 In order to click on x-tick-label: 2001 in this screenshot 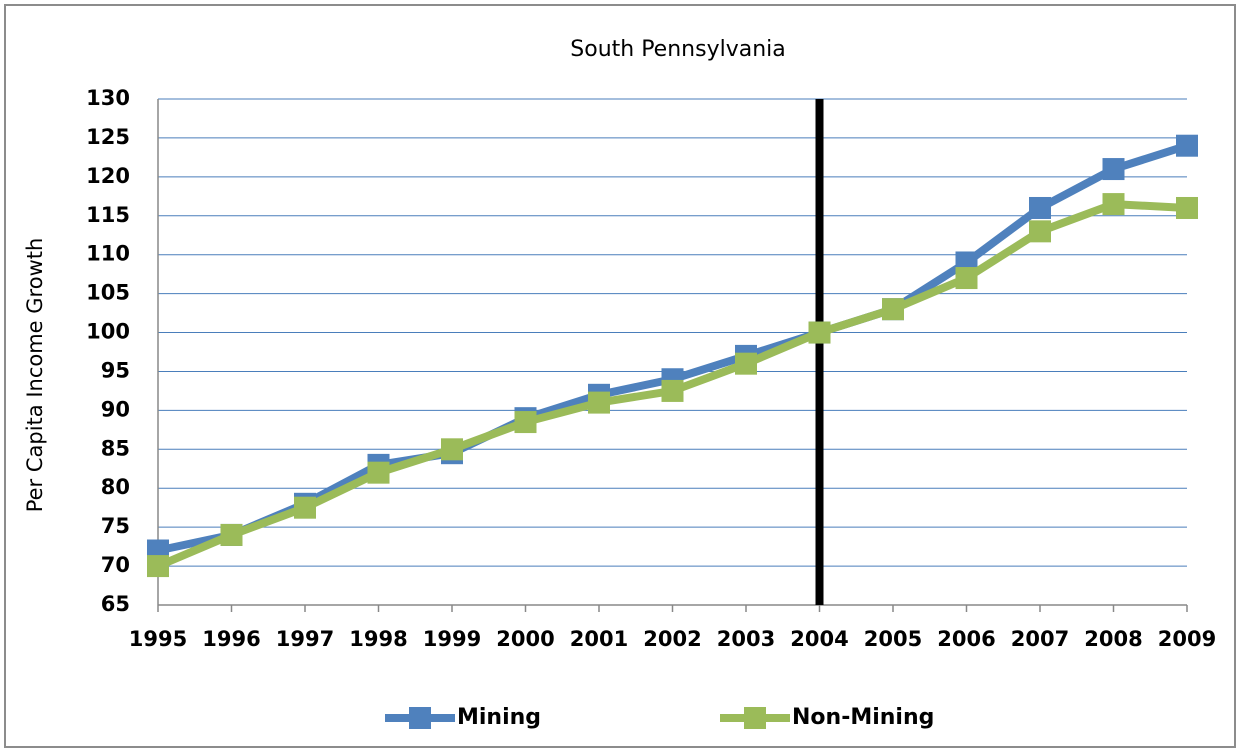, I will do `click(599, 639)`.